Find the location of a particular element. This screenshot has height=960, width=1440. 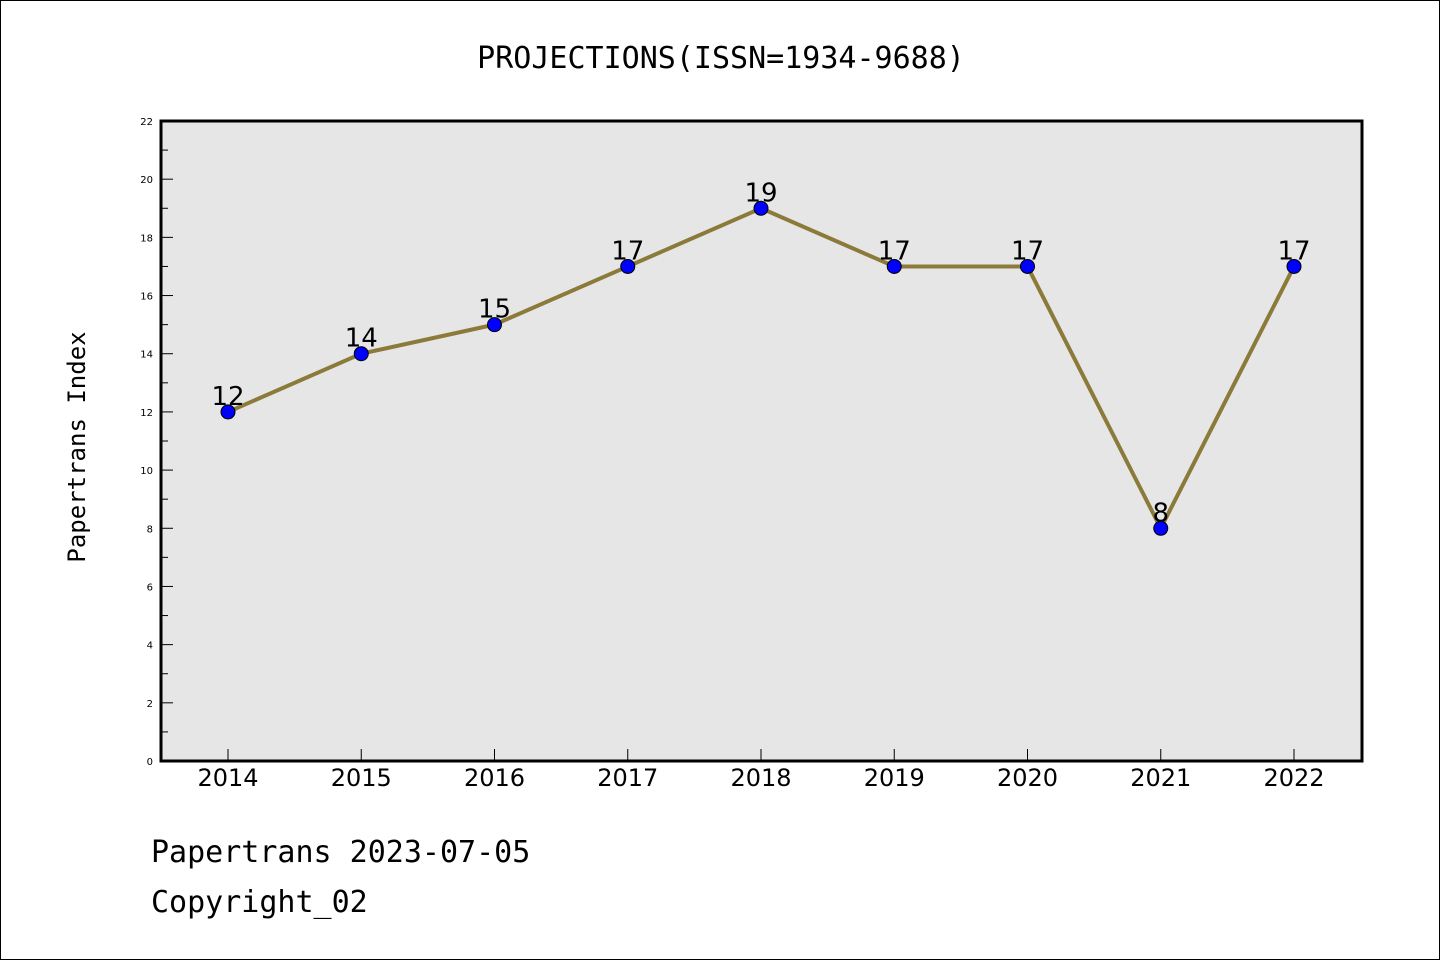

x-tick-label: 2017 is located at coordinates (627, 778).